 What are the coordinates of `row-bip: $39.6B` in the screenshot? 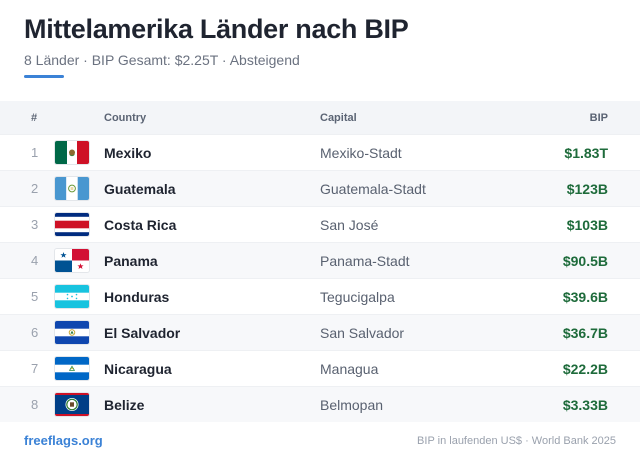 It's located at (585, 296).